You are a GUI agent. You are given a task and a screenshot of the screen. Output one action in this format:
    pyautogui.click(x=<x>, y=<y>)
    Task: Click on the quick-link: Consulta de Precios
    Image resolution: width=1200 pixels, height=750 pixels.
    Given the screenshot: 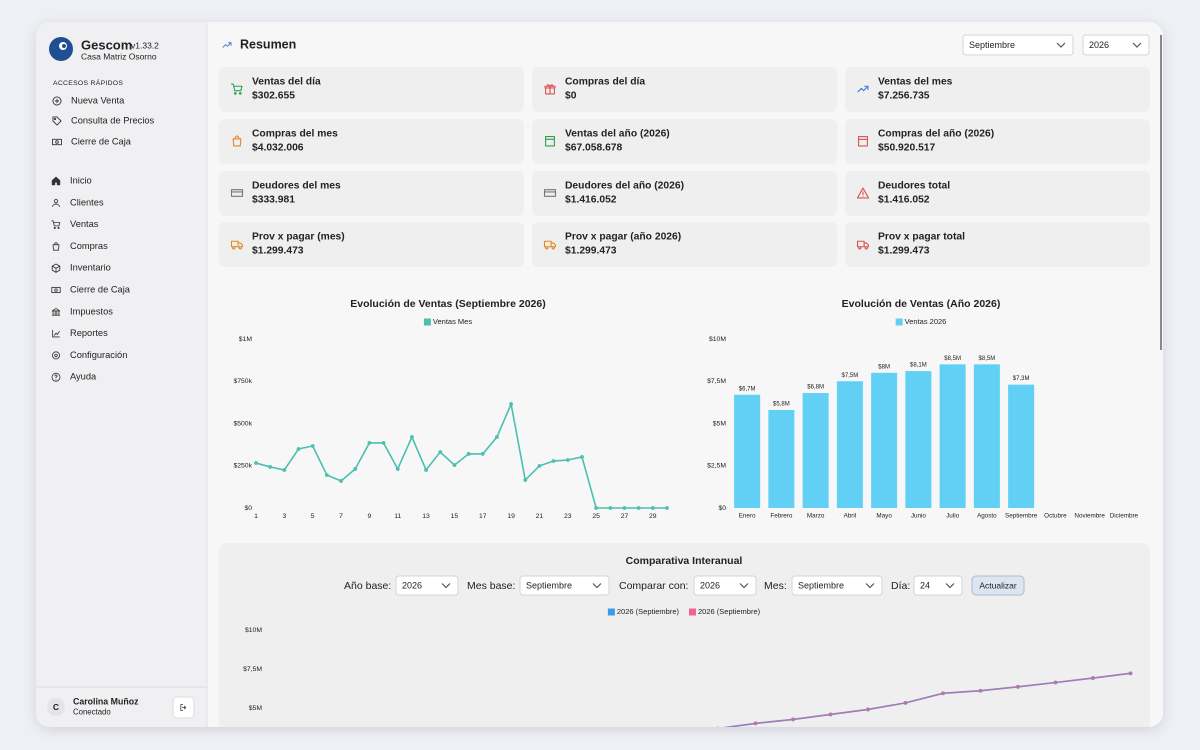 What is the action you would take?
    pyautogui.click(x=113, y=120)
    